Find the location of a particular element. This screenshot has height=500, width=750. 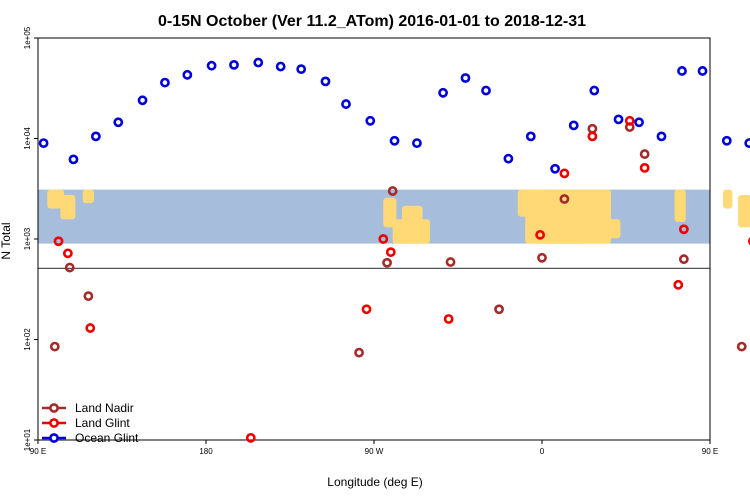

legend-marker-ocean-glint is located at coordinates (54, 438).